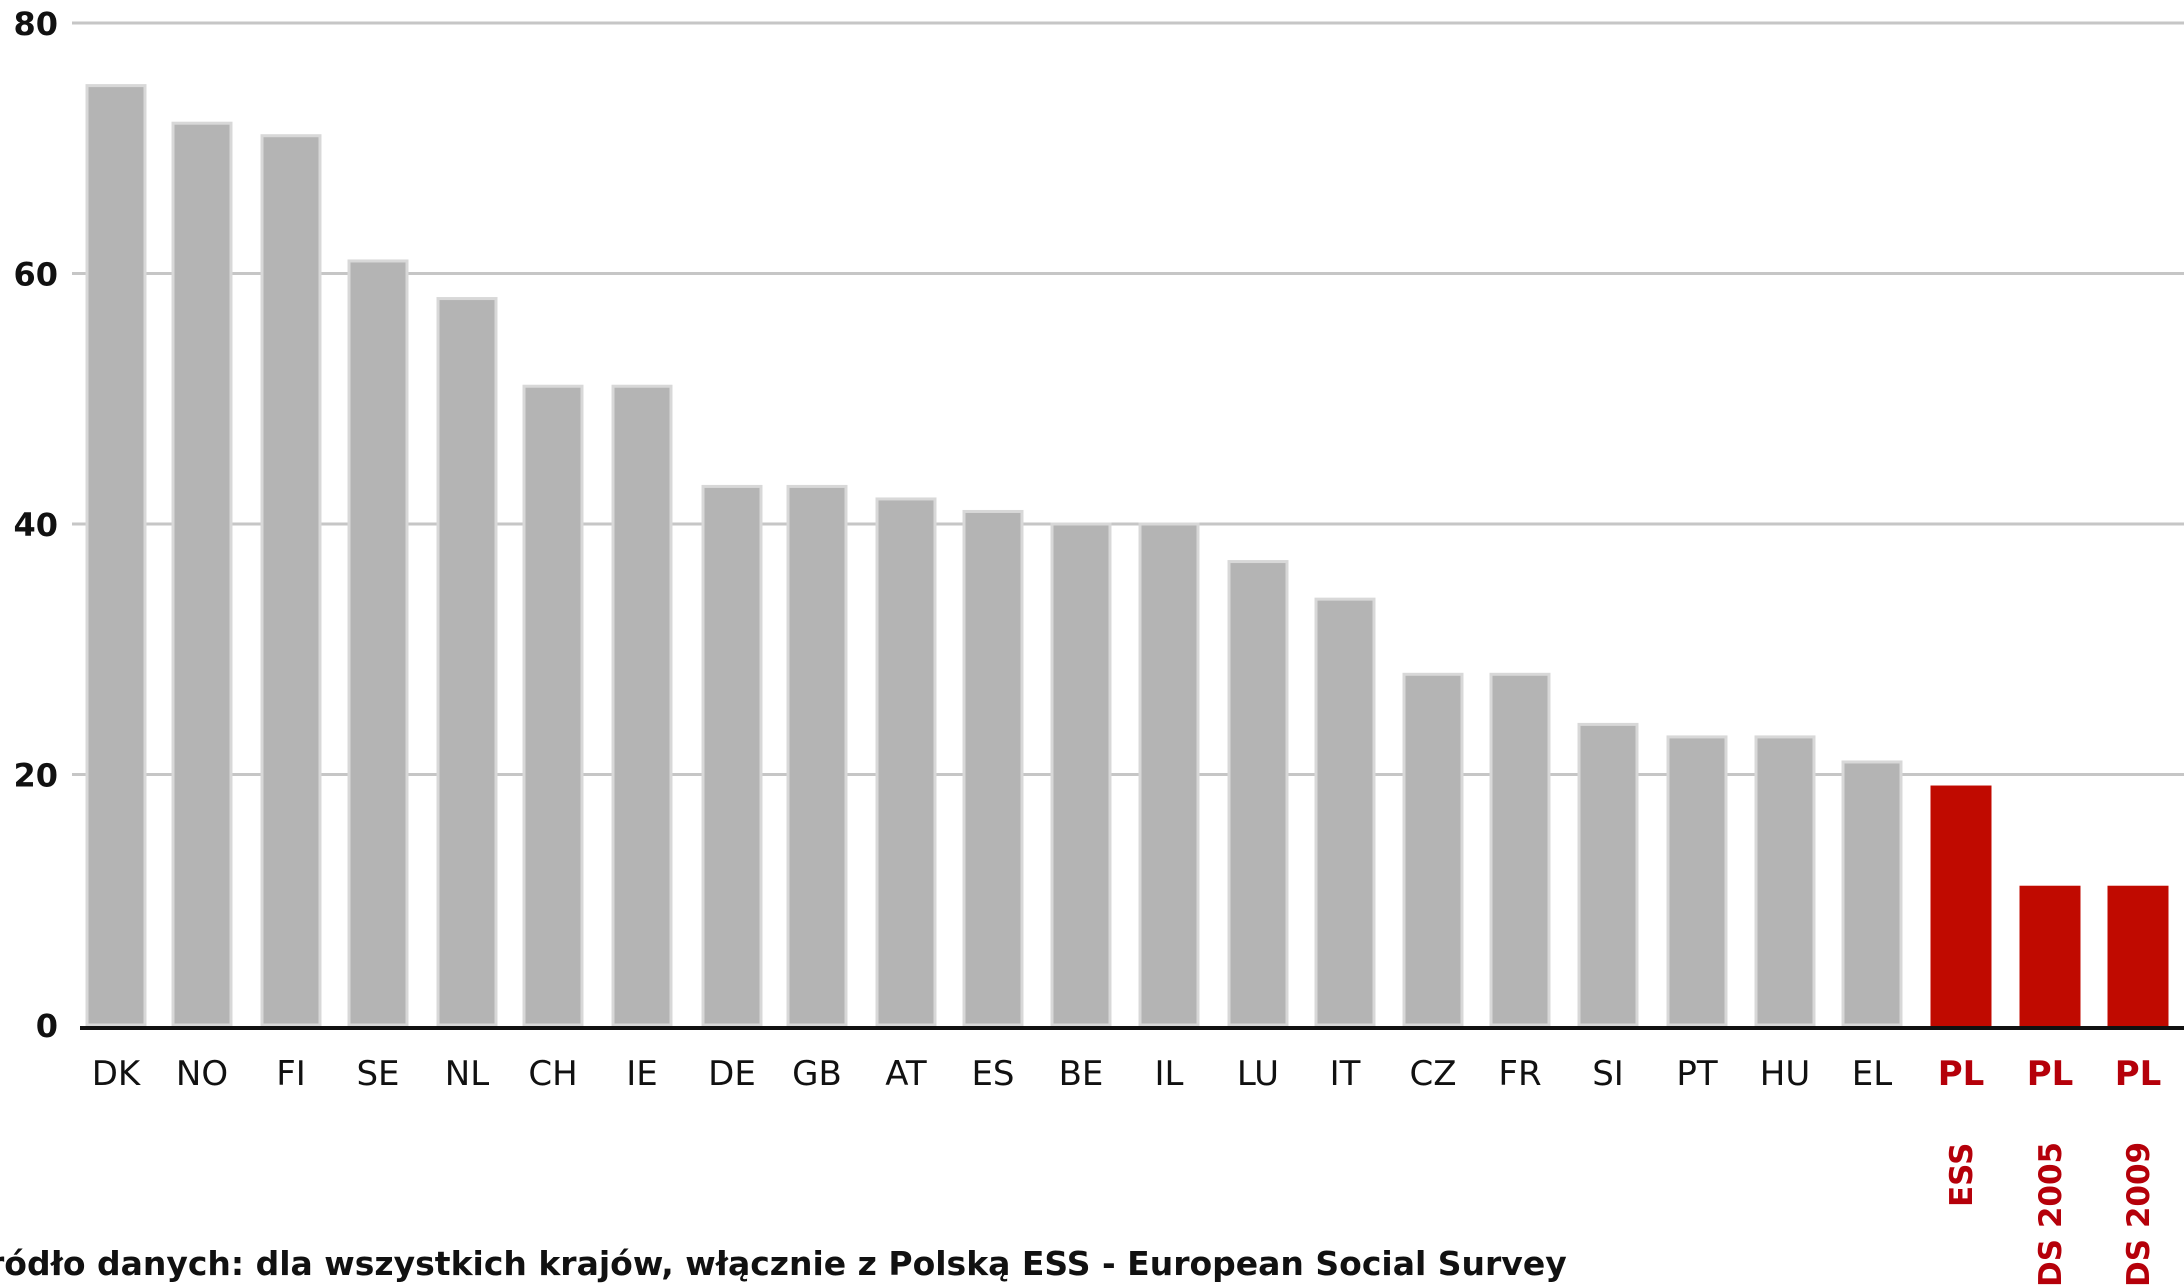  Describe the element at coordinates (467, 1074) in the screenshot. I see `x-tick-label: NL` at that location.